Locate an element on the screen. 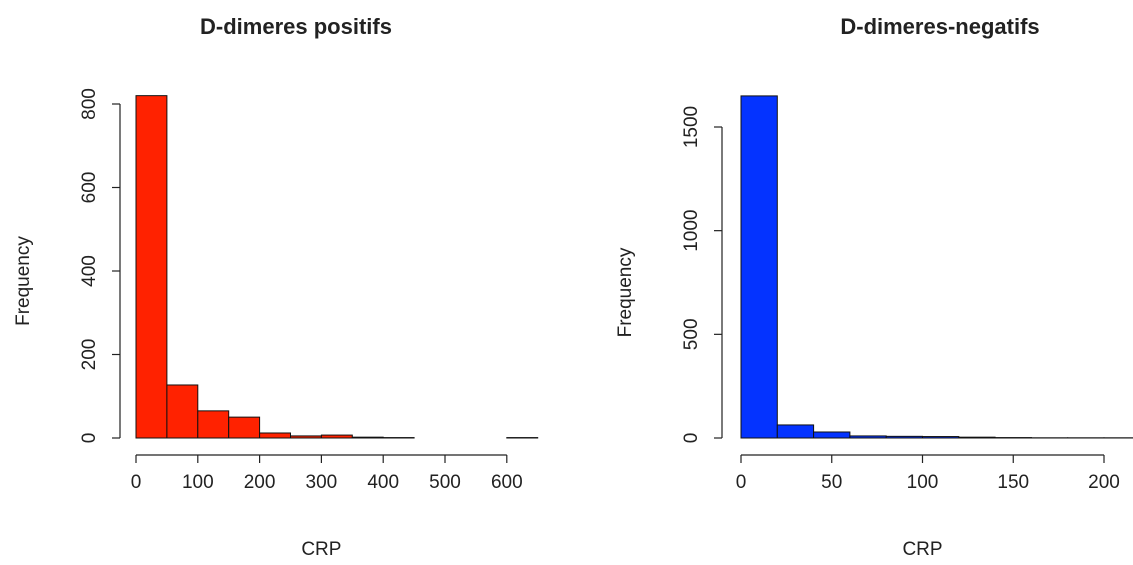 The width and height of the screenshot is (1133, 565). y-tick-label: 1500 is located at coordinates (691, 127).